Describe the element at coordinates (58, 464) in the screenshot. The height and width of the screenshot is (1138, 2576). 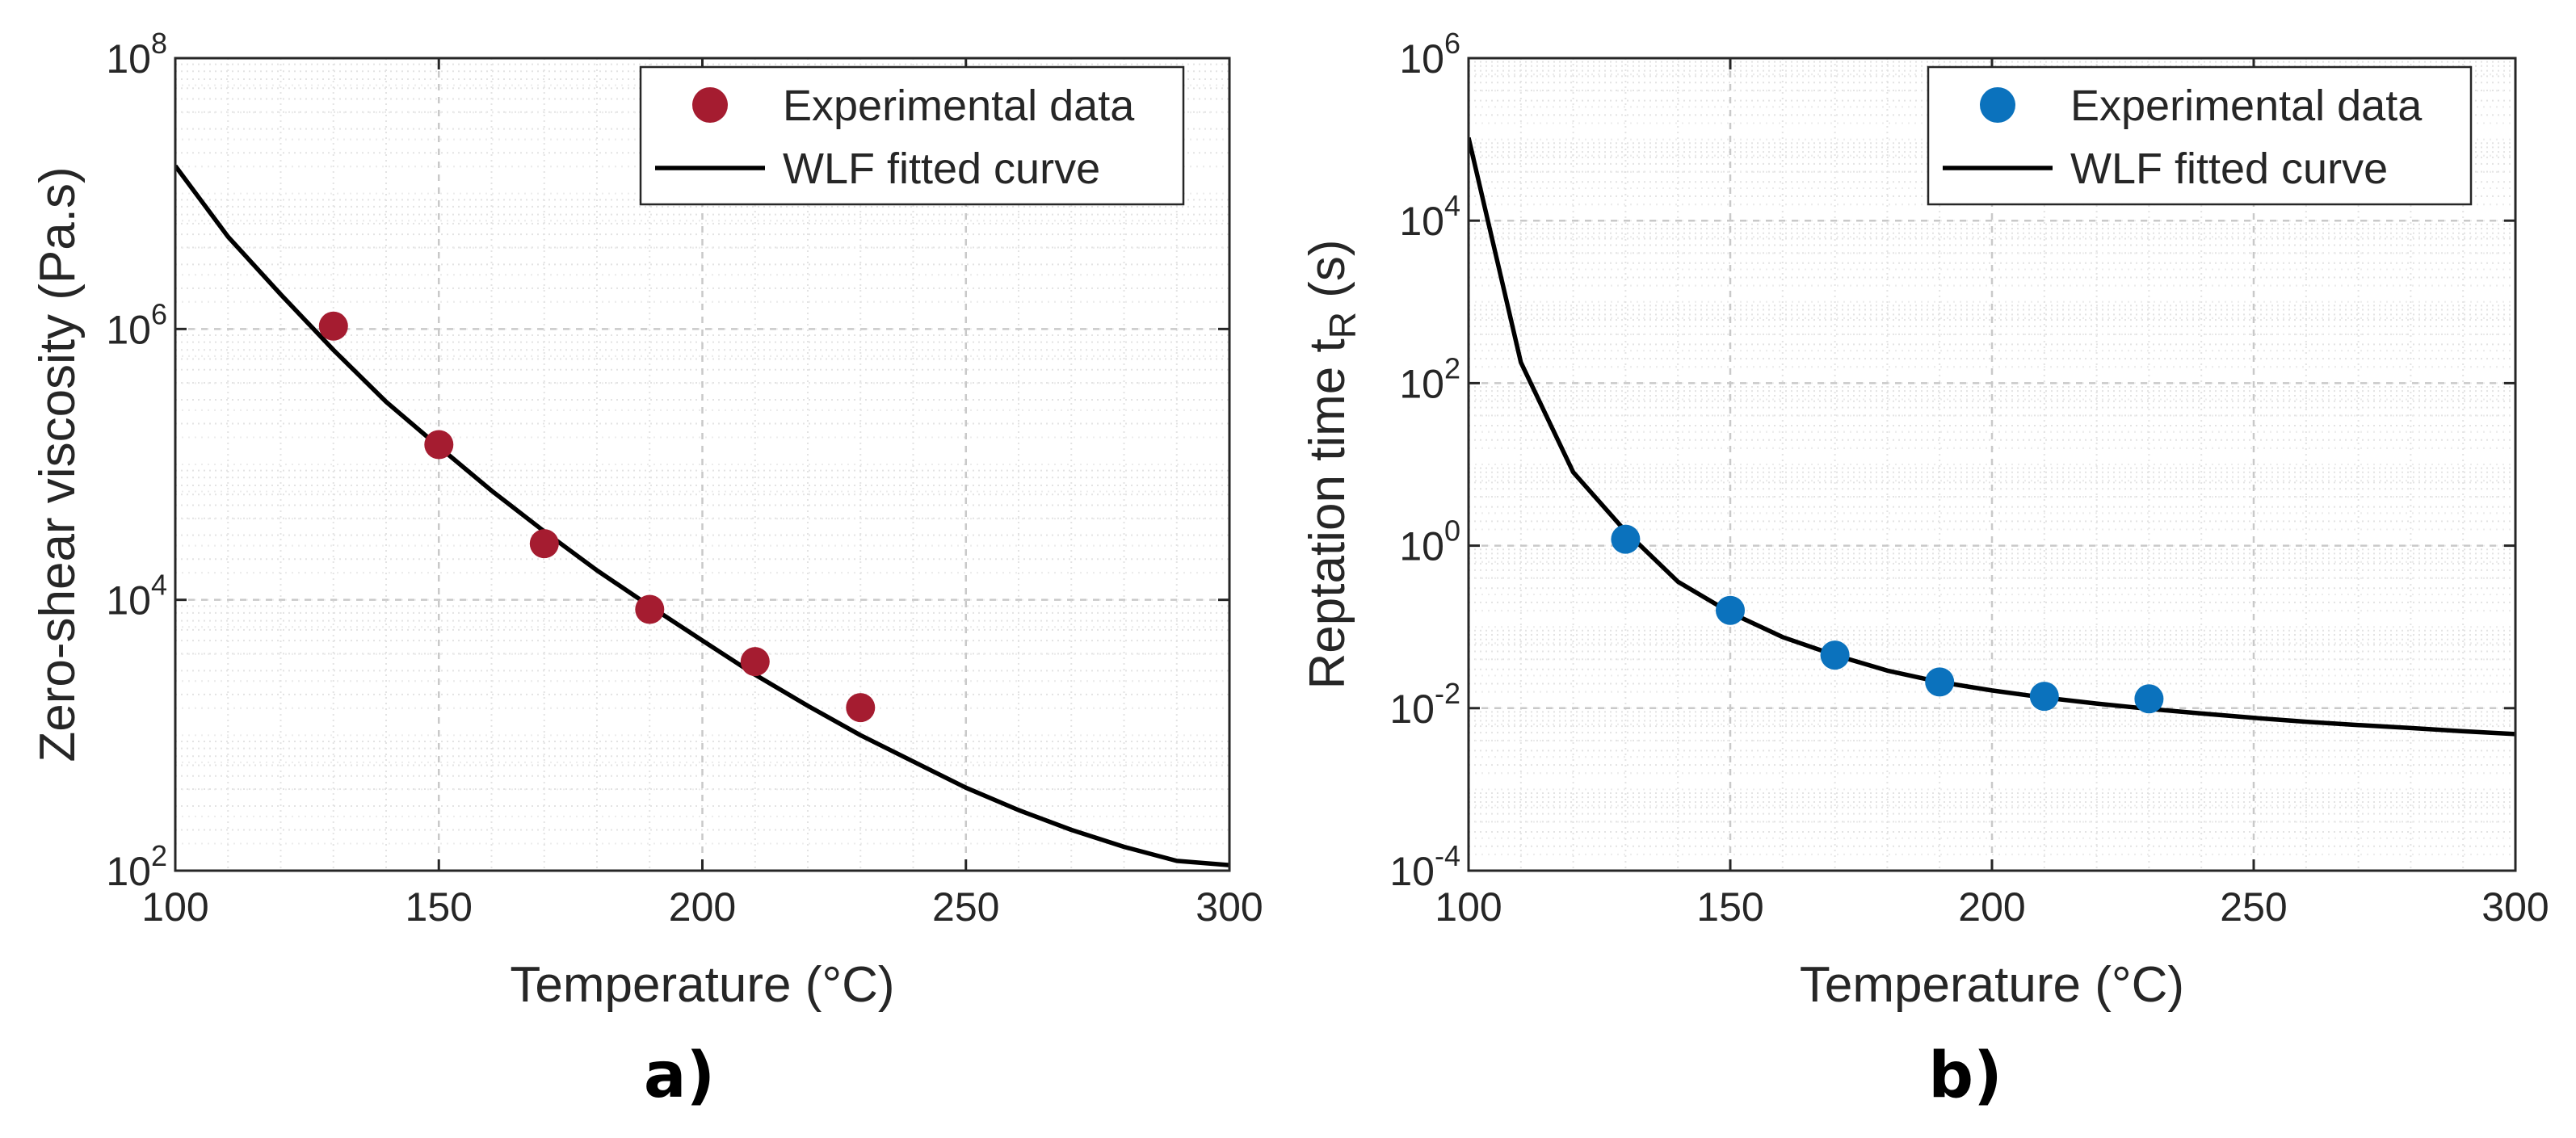
I see `y-axis-title: Zero-shear viscosity (Pa.s)` at that location.